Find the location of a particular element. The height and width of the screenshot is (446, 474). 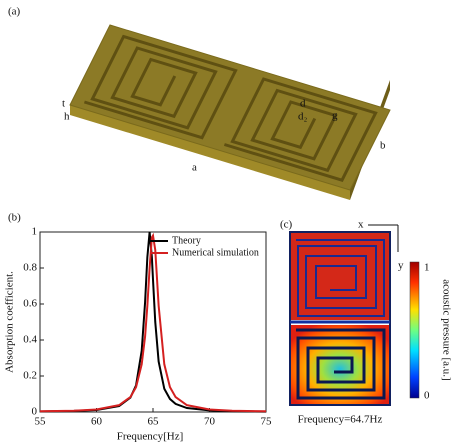

dim-label: h is located at coordinates (67, 117).